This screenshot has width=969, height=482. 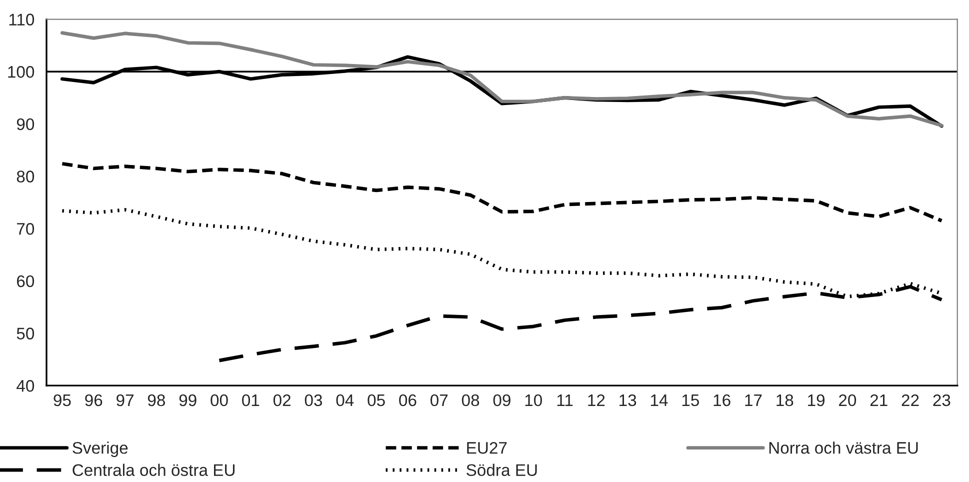 I want to click on x-tick-label: 18, so click(x=785, y=400).